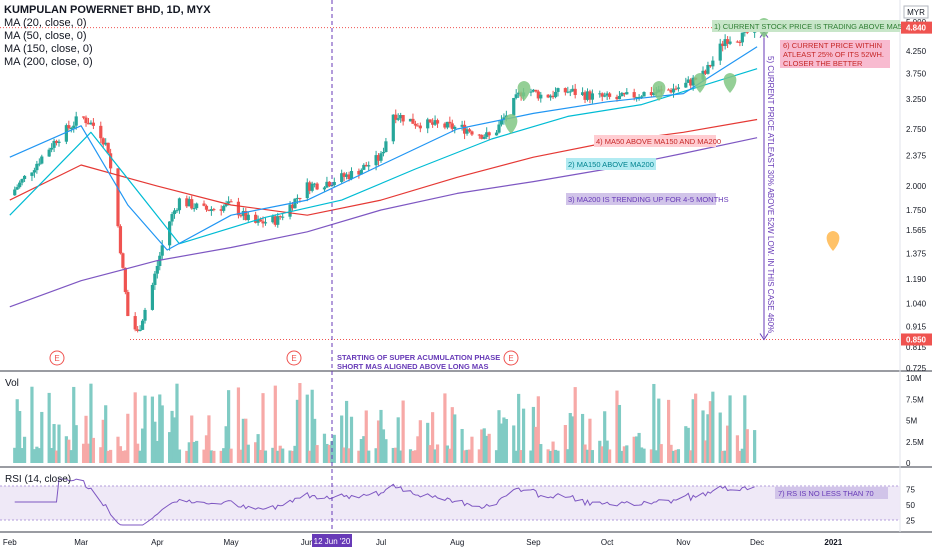 The width and height of the screenshot is (932, 550). Describe the element at coordinates (45, 36) in the screenshot. I see `legend-ma50: MA (50, close, 0)` at that location.